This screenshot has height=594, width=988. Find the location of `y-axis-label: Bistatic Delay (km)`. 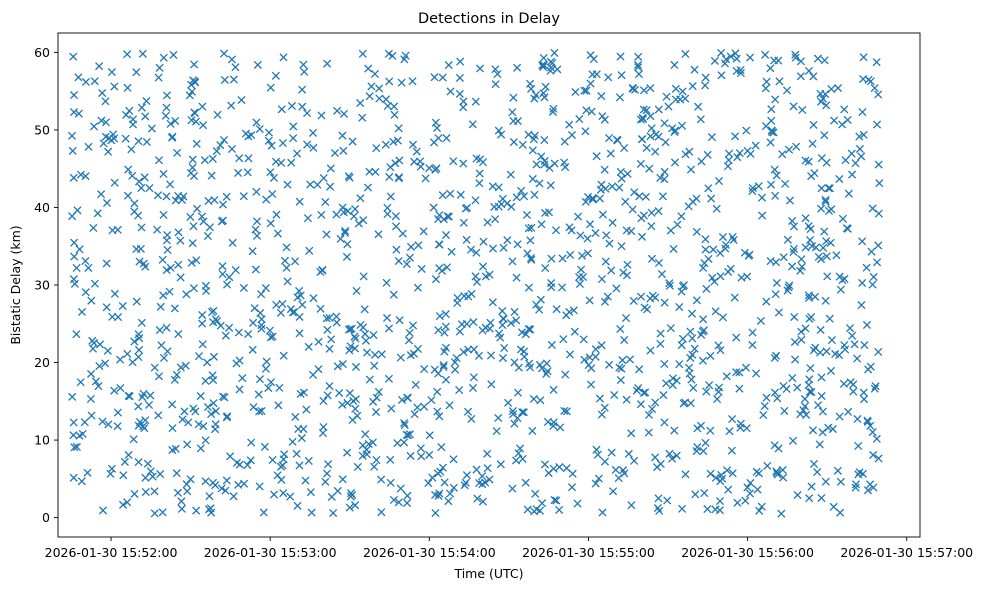

y-axis-label: Bistatic Delay (km) is located at coordinates (15, 284).